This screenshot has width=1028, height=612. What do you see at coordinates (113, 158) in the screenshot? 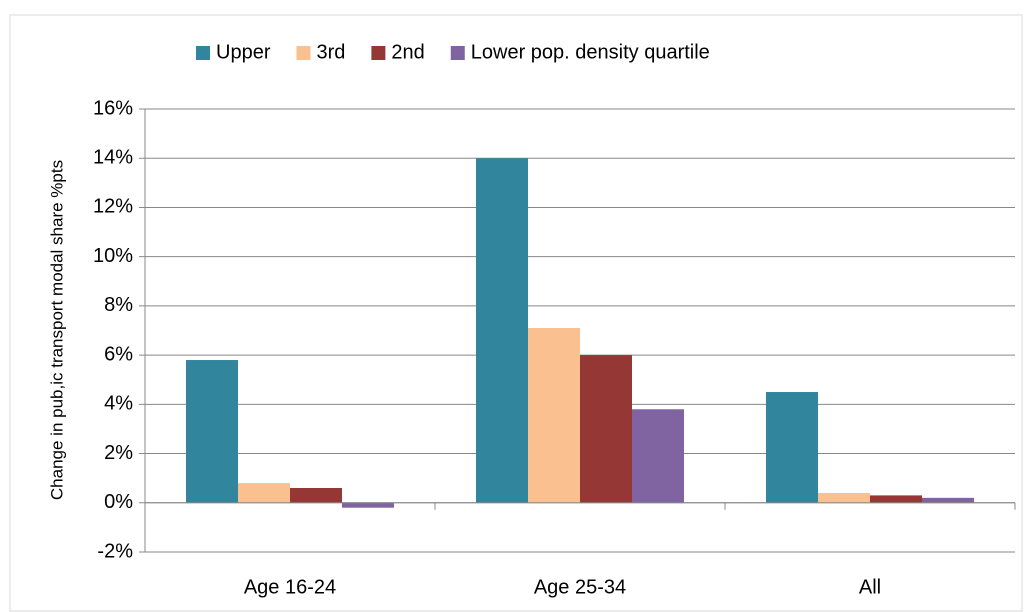
I see `y-tick-label: 14%` at bounding box center [113, 158].